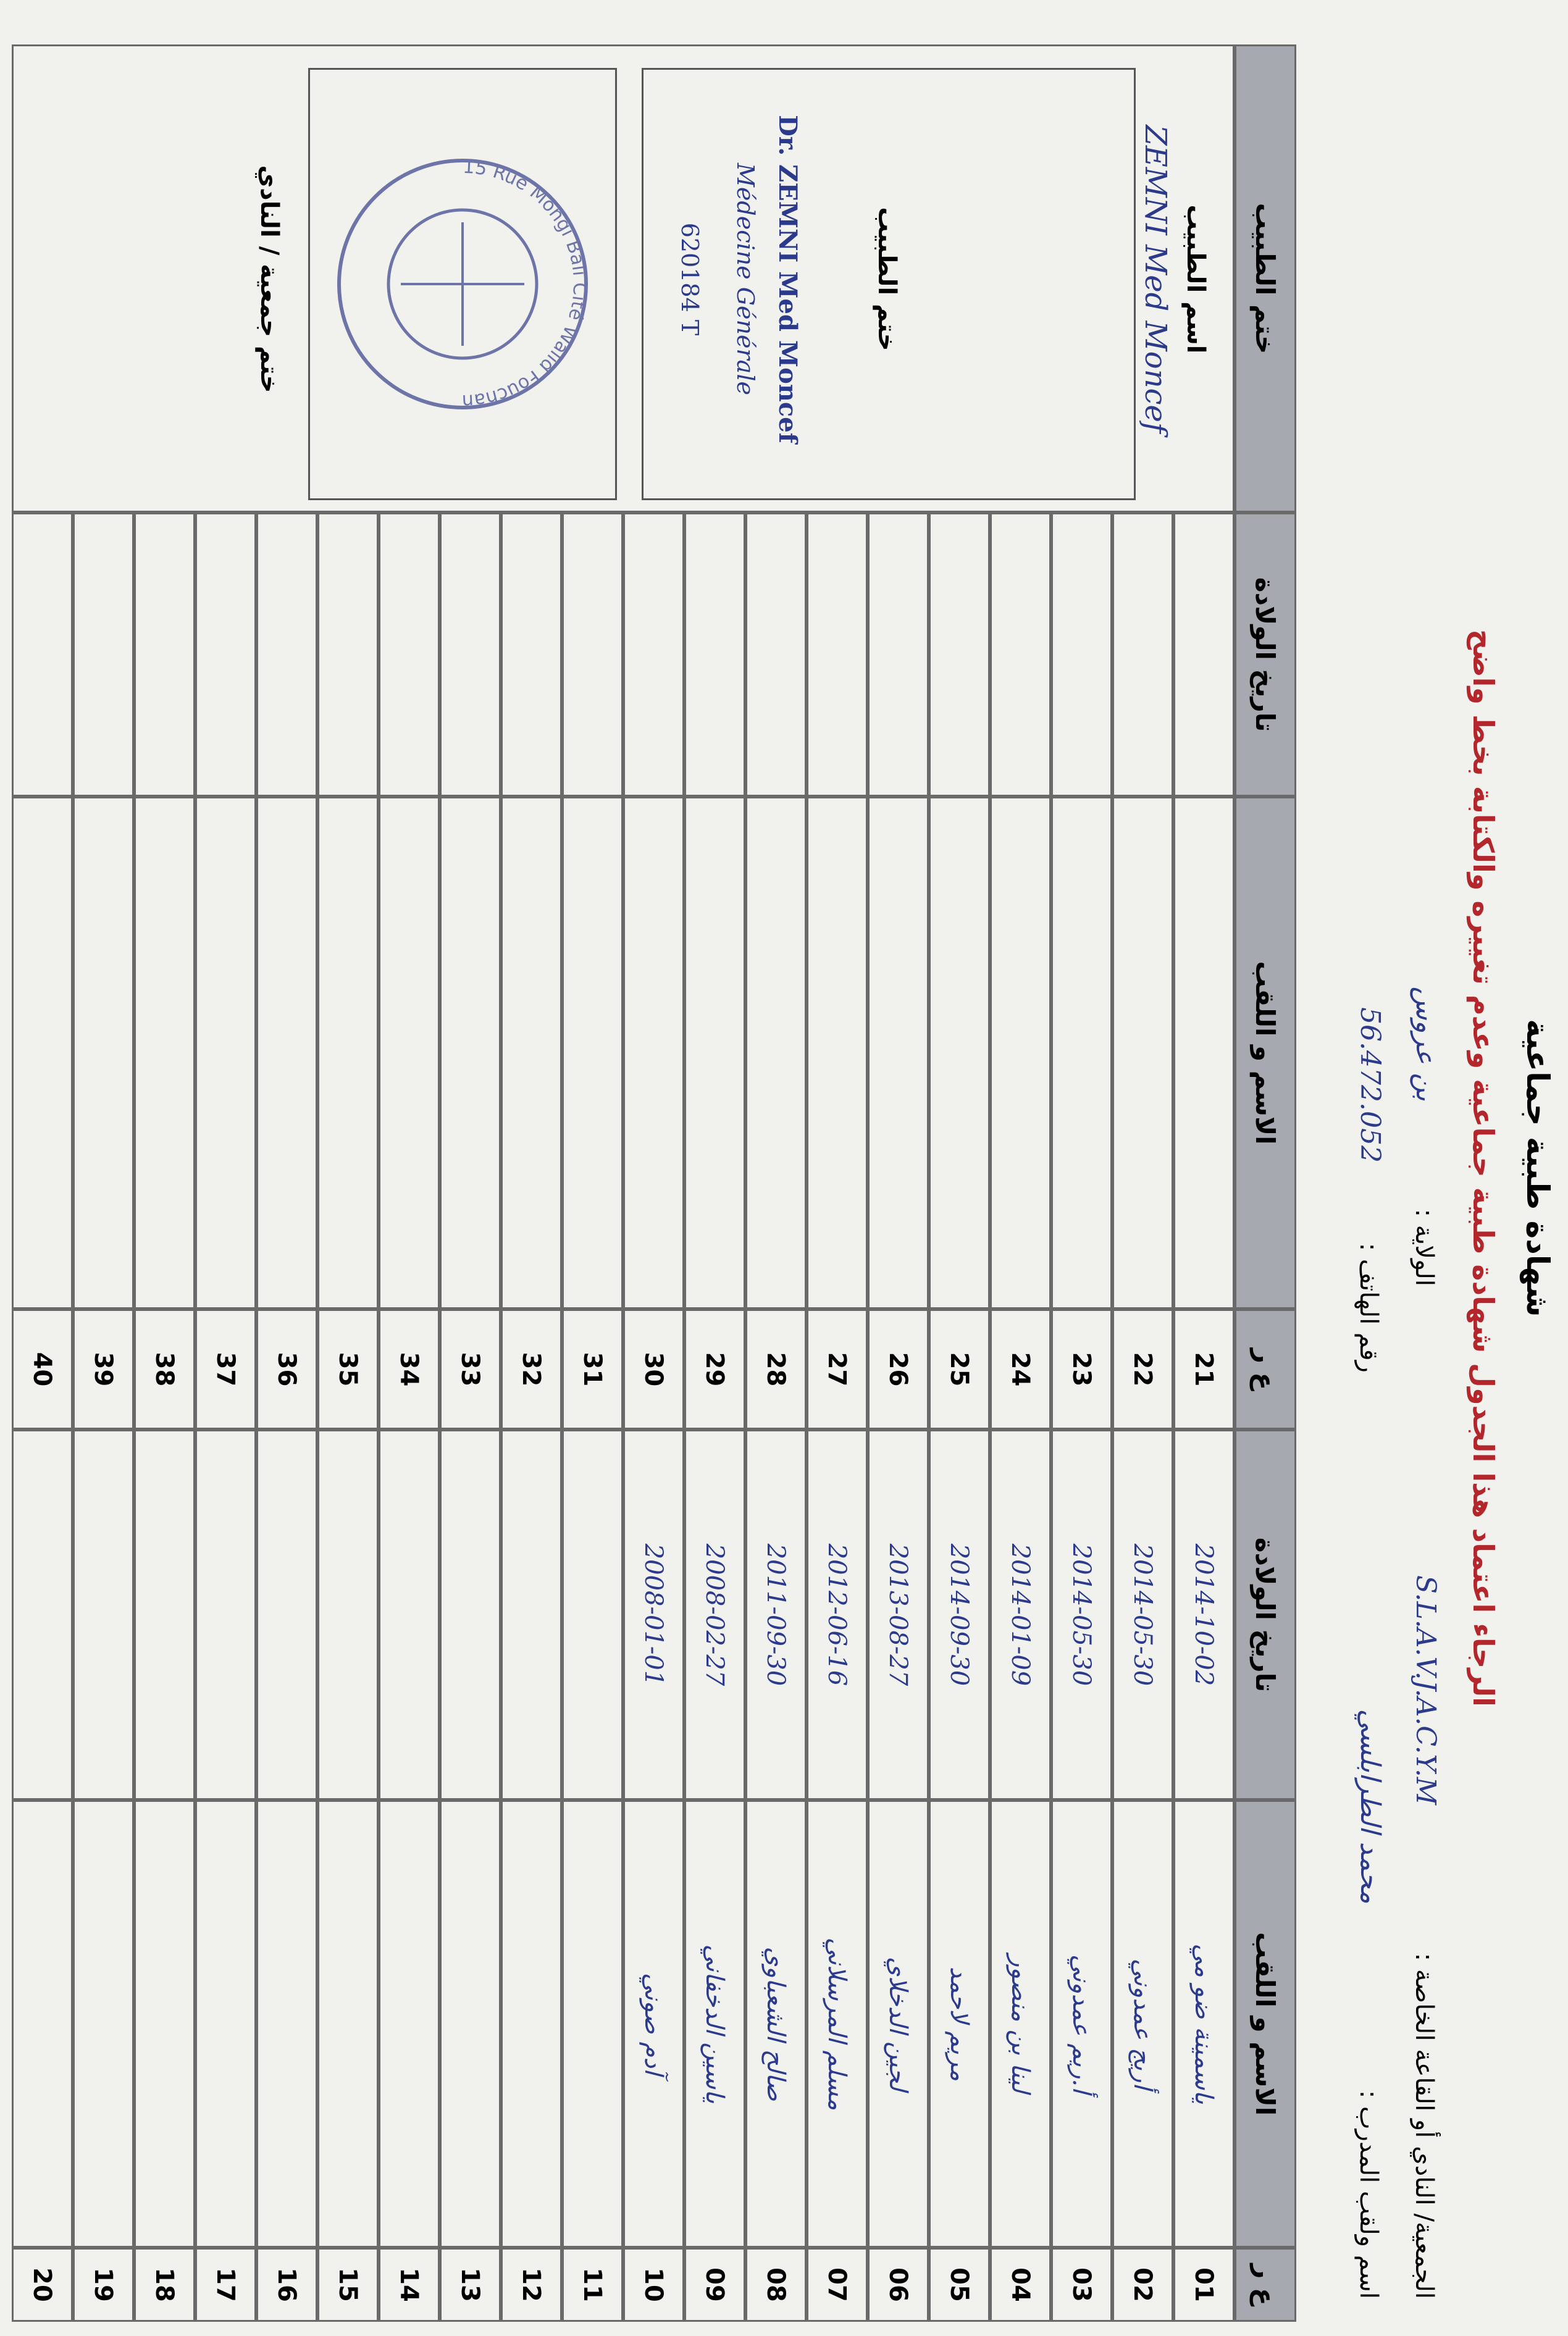 The height and width of the screenshot is (2336, 1568). I want to click on row-number: 23, so click(1082, 1369).